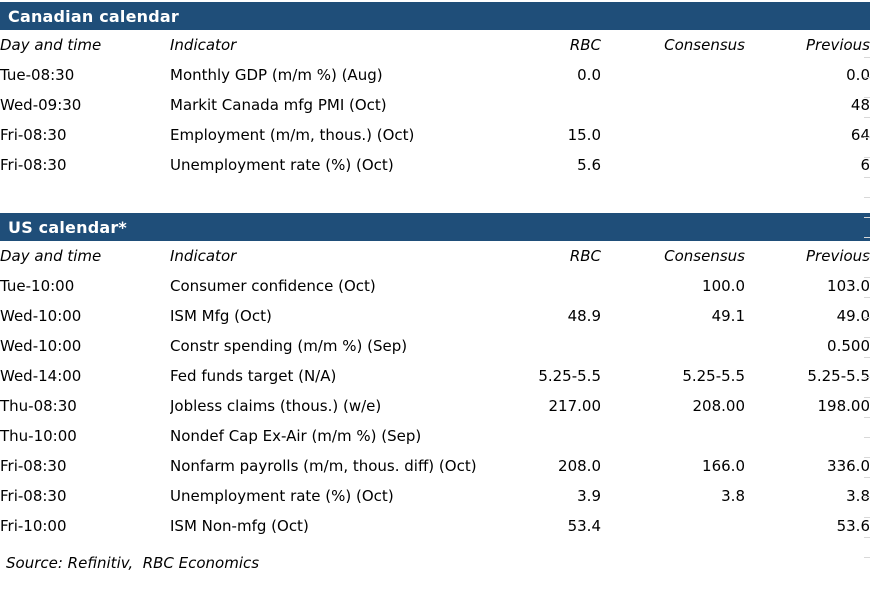  I want to click on cell-previous: 103.0, so click(848, 286).